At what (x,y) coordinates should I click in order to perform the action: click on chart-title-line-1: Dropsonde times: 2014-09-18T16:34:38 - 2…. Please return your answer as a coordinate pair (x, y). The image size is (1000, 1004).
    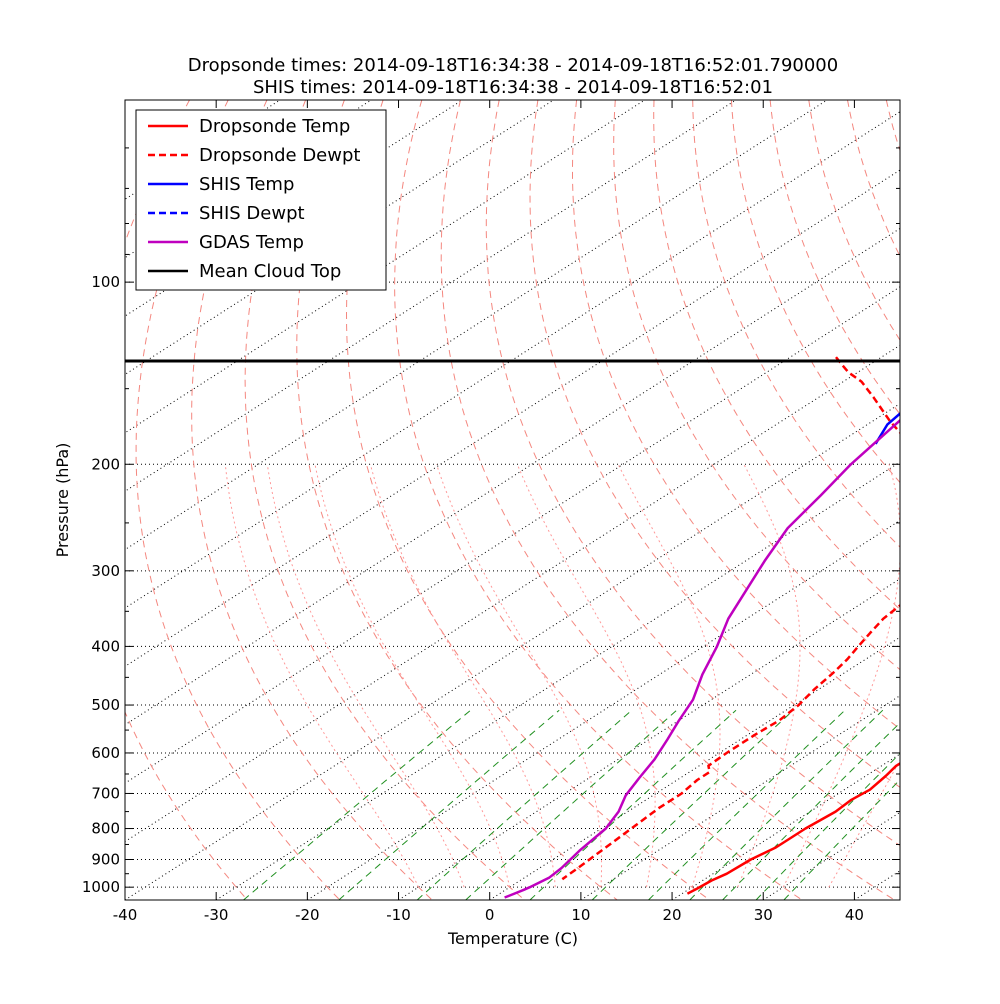
    Looking at the image, I should click on (513, 65).